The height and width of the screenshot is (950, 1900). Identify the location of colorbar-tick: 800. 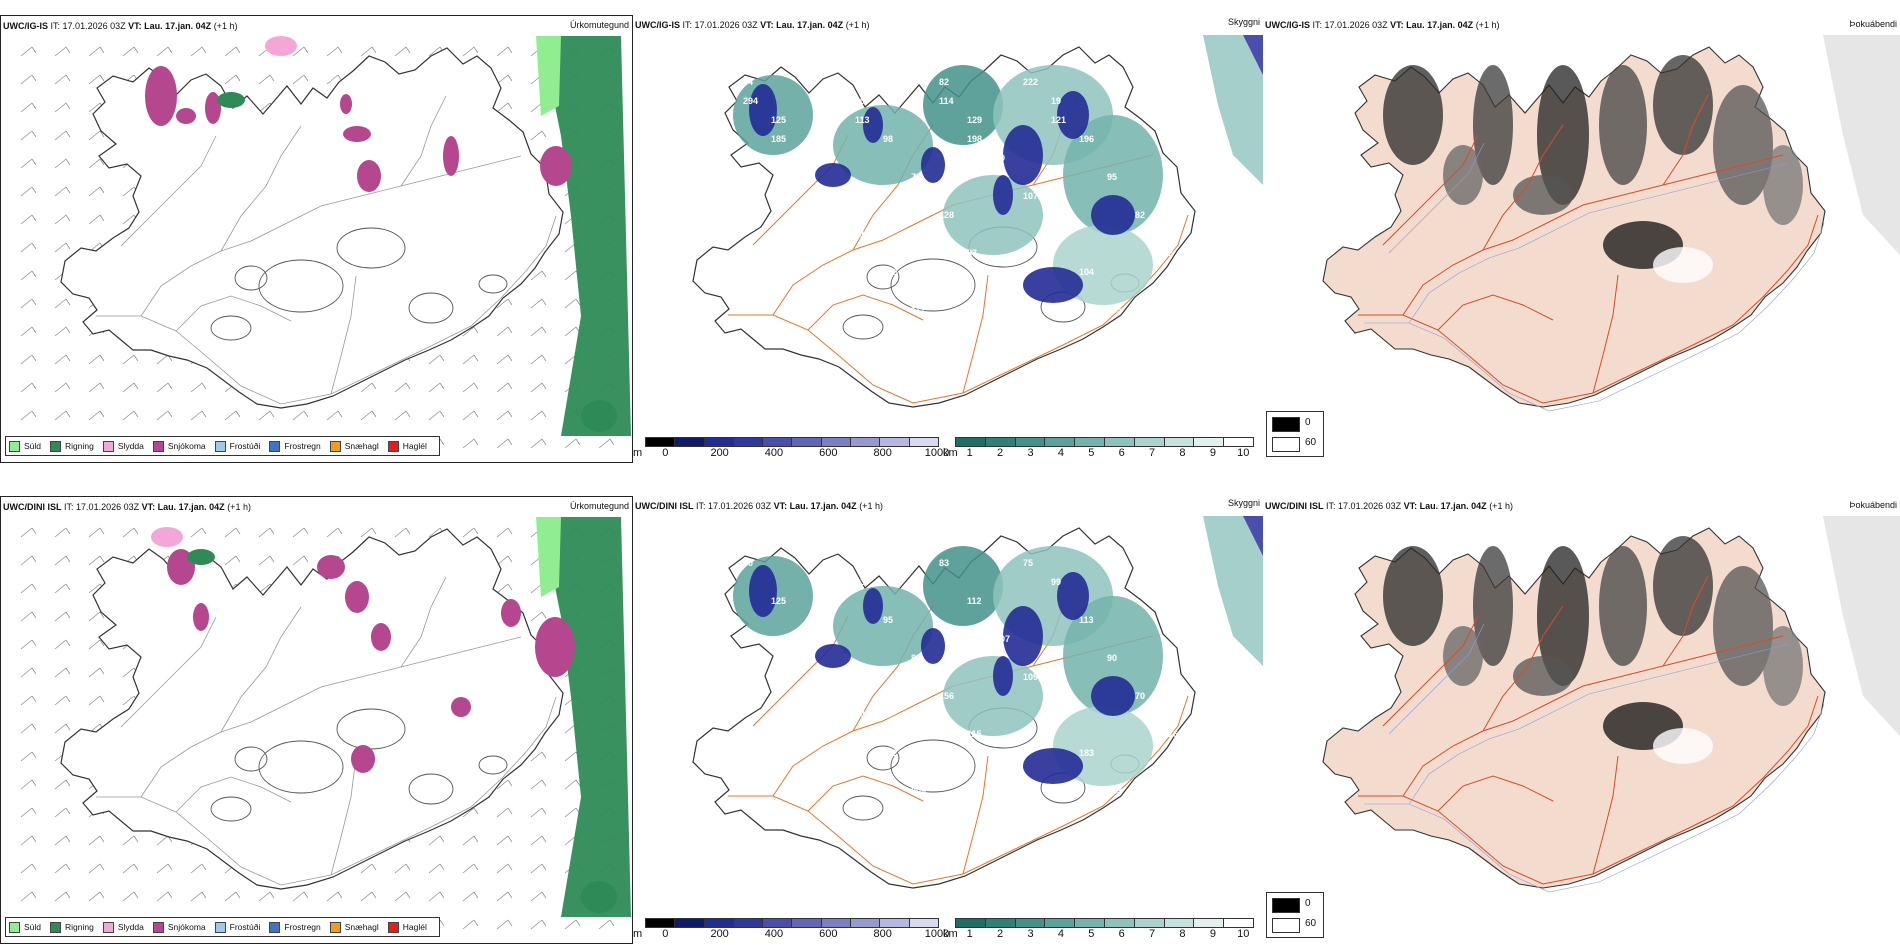
(882, 453).